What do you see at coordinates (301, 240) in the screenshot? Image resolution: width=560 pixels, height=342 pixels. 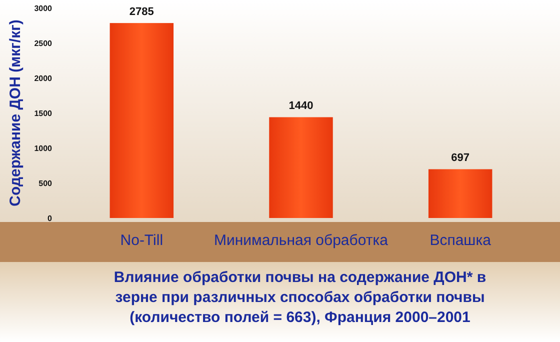 I see `x-tick-label: Минимальная обработка` at bounding box center [301, 240].